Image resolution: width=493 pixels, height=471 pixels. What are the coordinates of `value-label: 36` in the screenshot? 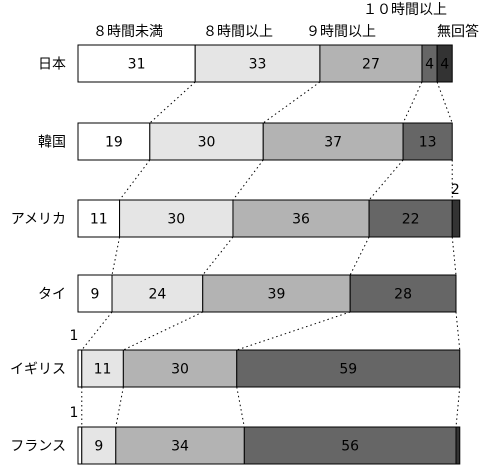 It's located at (301, 220).